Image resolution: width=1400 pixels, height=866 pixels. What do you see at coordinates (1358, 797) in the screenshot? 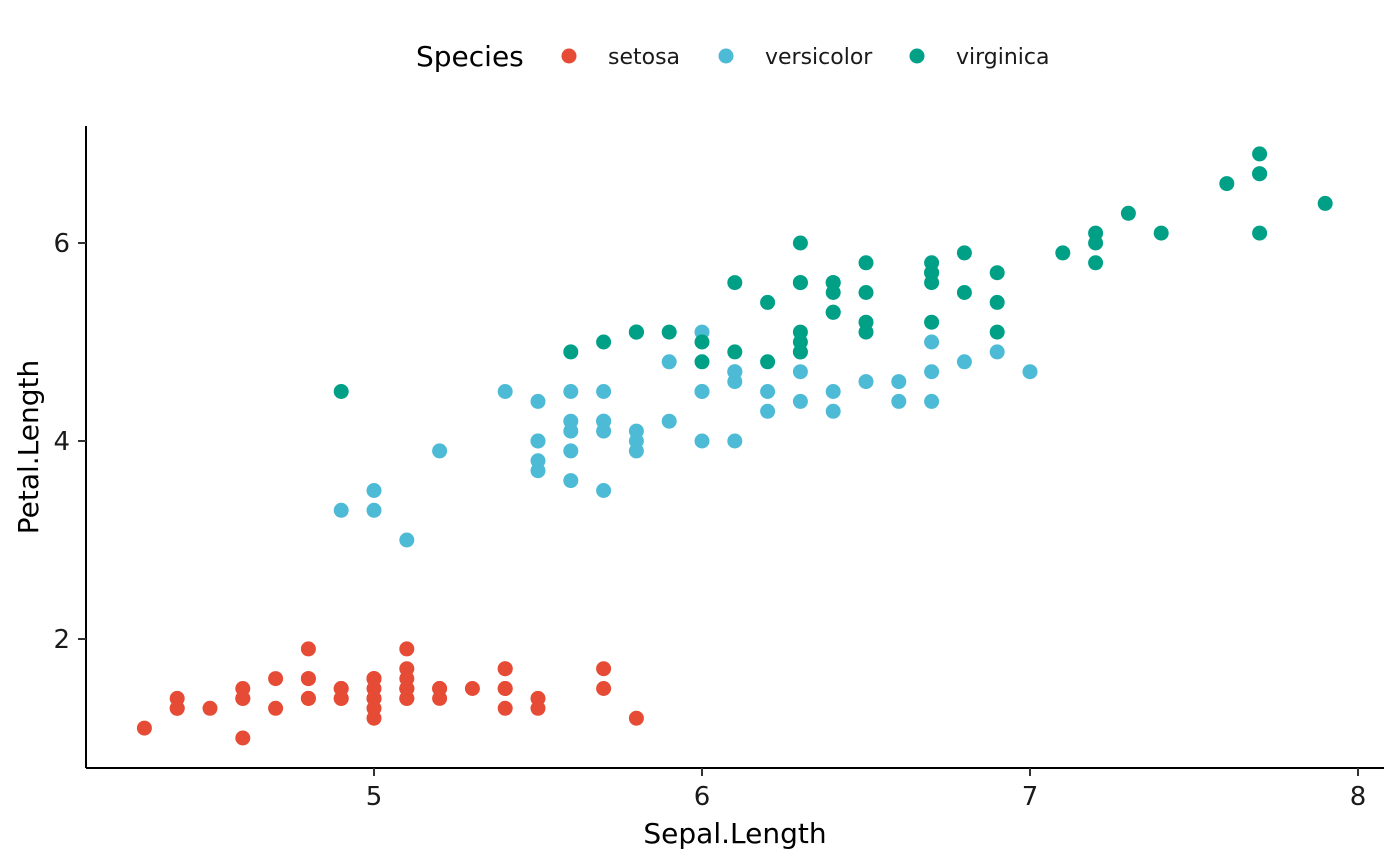
I see `x-tick-label-8: 8` at bounding box center [1358, 797].